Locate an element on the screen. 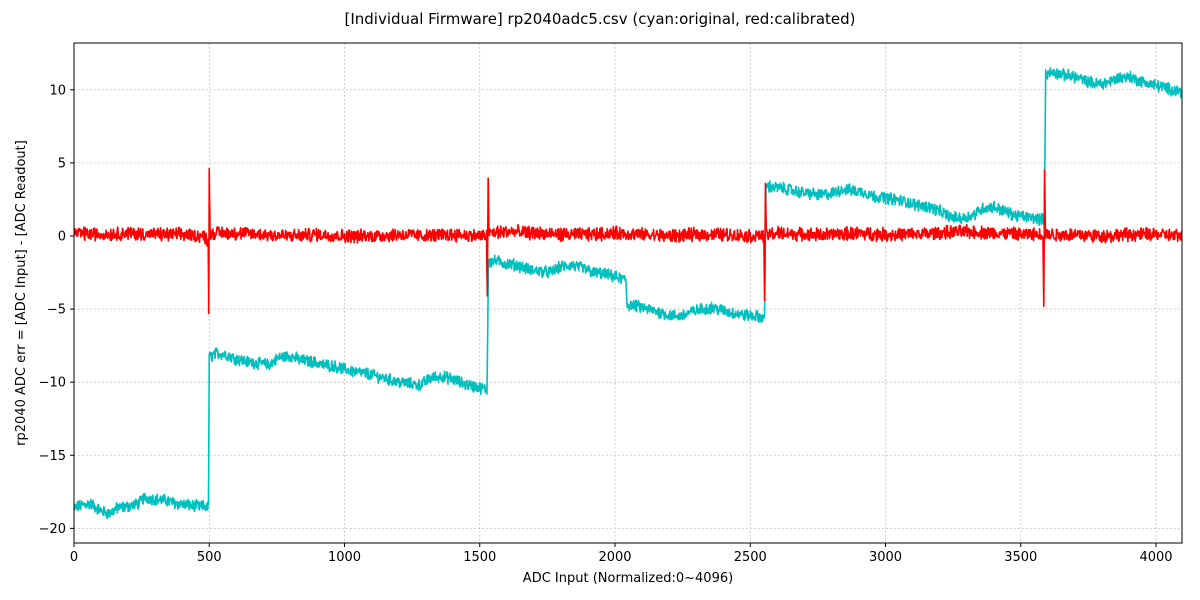 The width and height of the screenshot is (1200, 600). y-tick-label: 10 is located at coordinates (57, 90).